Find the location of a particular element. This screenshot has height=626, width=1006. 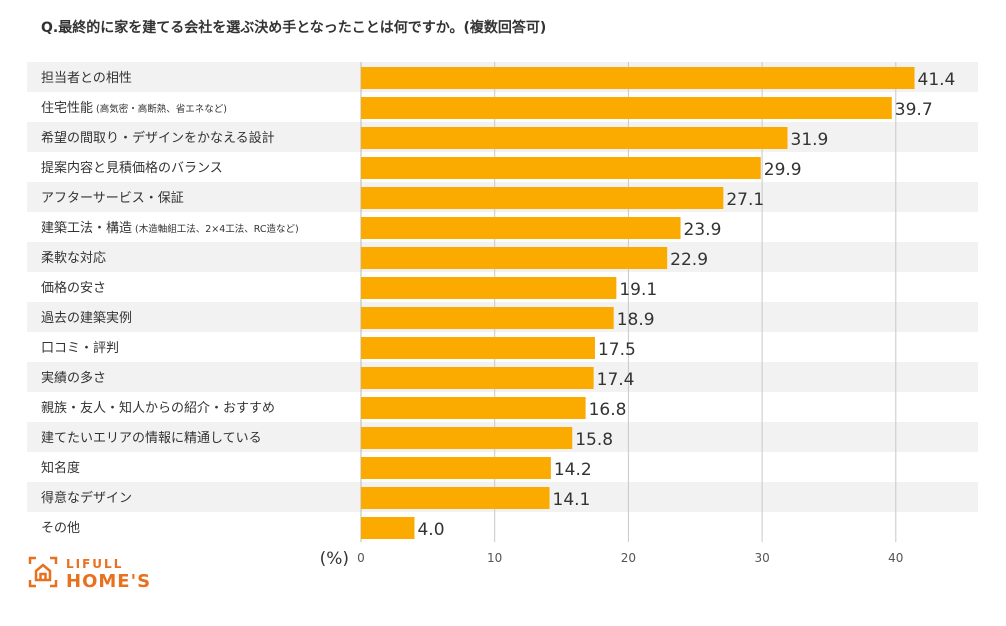

category-main: 親族・友人・知人からの紹介・おすすめ is located at coordinates (158, 408).